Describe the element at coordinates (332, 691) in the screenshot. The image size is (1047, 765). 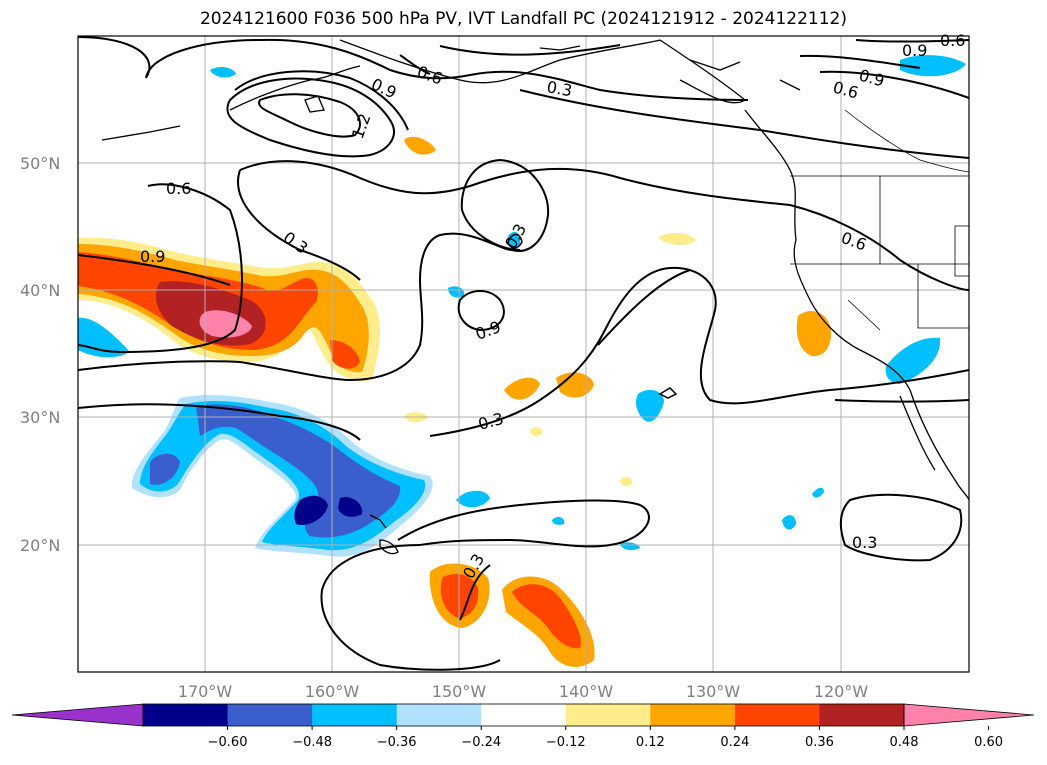
I see `lon-label: 160°W` at that location.